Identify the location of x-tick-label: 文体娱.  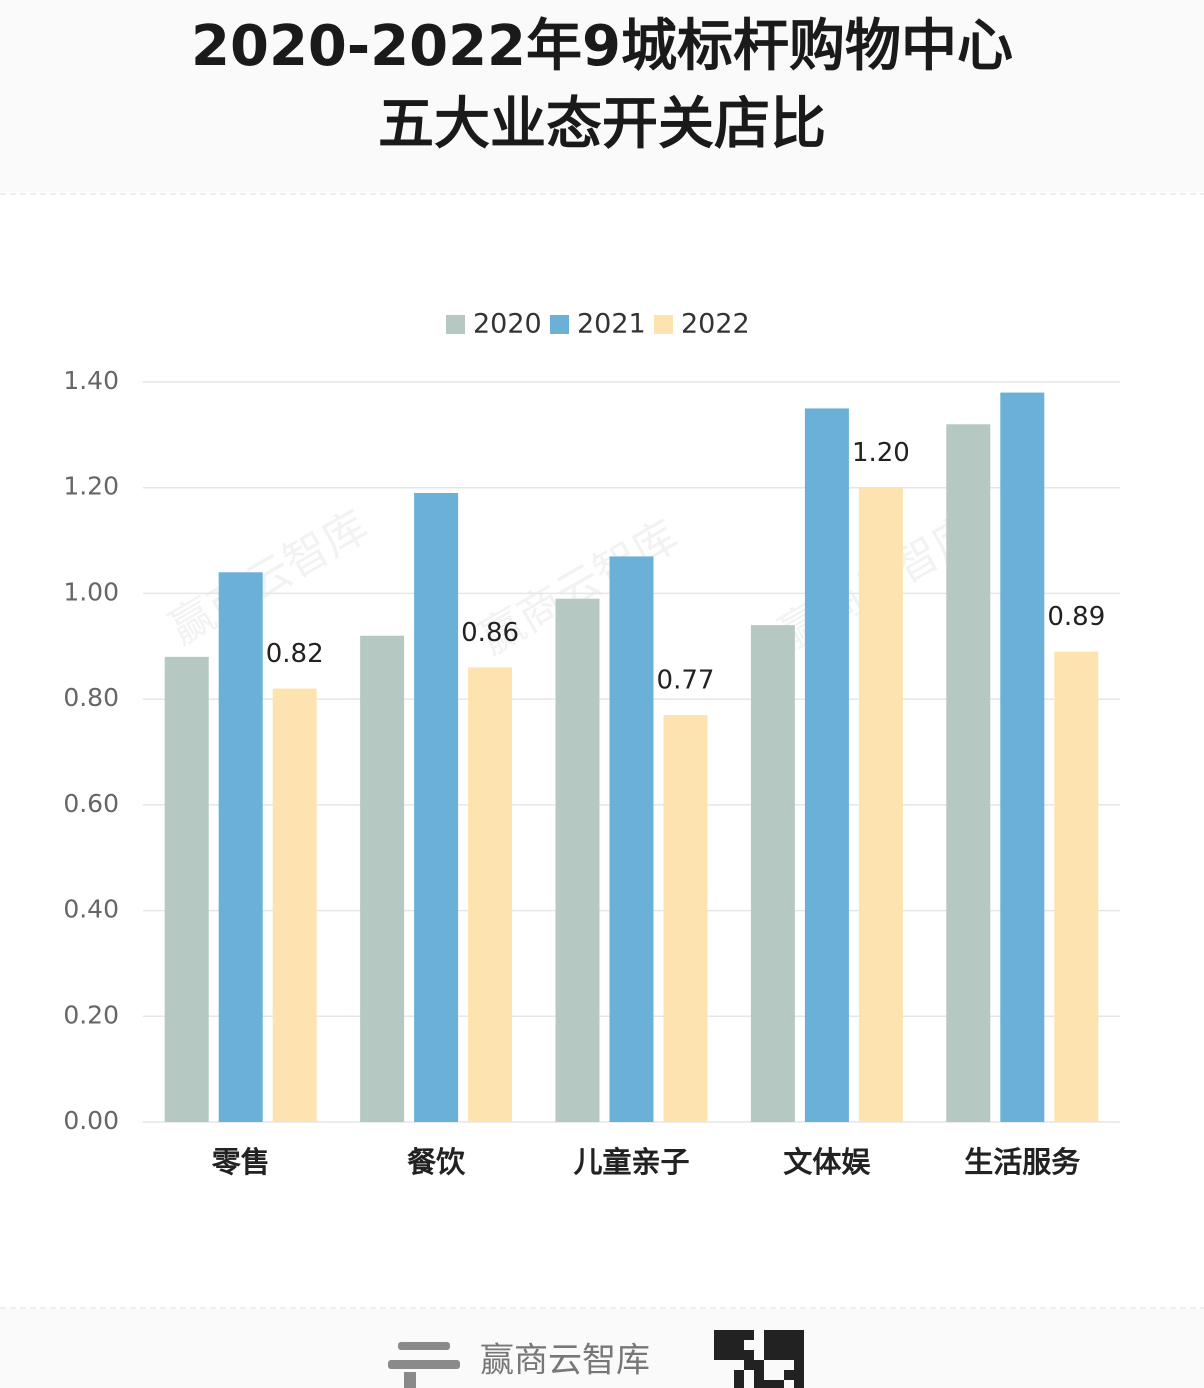
(827, 1162).